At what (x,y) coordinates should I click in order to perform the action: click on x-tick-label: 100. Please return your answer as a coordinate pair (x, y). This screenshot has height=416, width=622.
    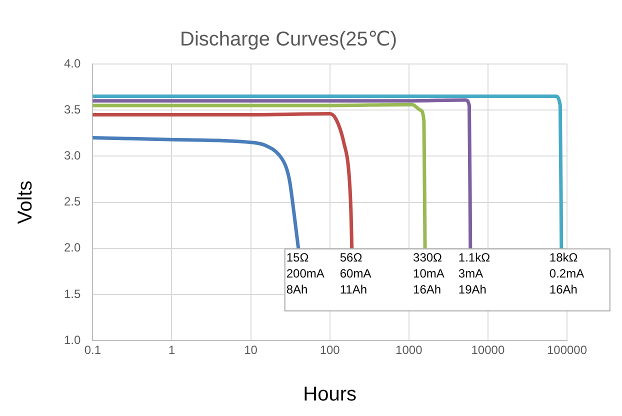
    Looking at the image, I should click on (330, 350).